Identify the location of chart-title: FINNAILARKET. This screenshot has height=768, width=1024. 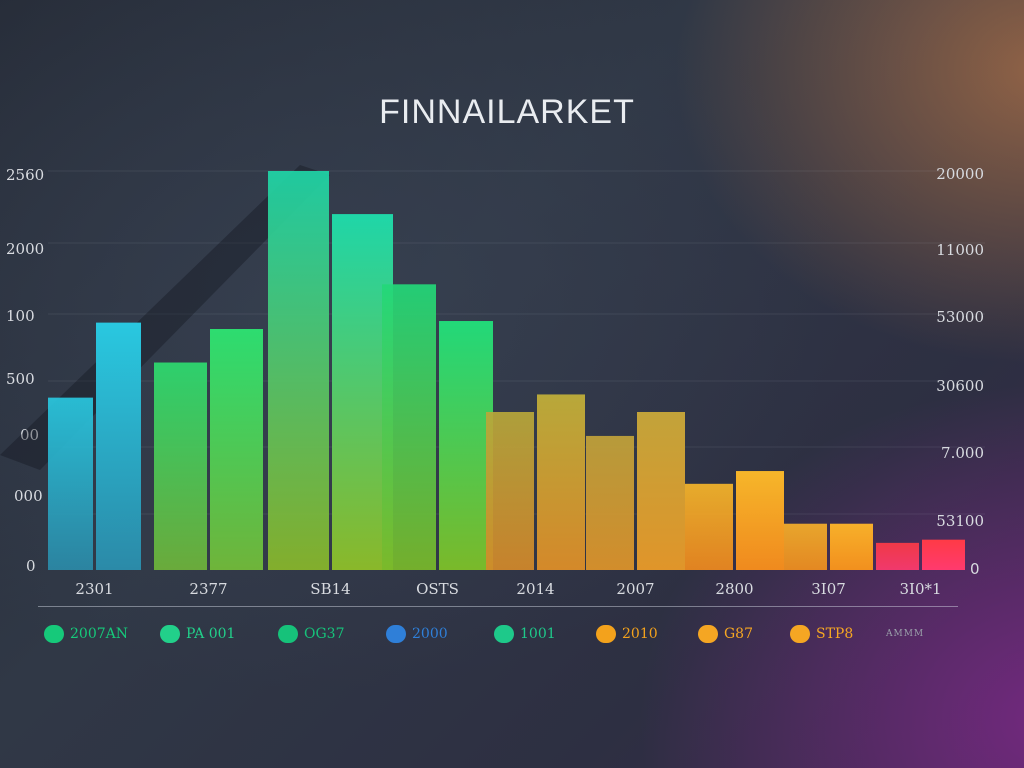
(507, 112).